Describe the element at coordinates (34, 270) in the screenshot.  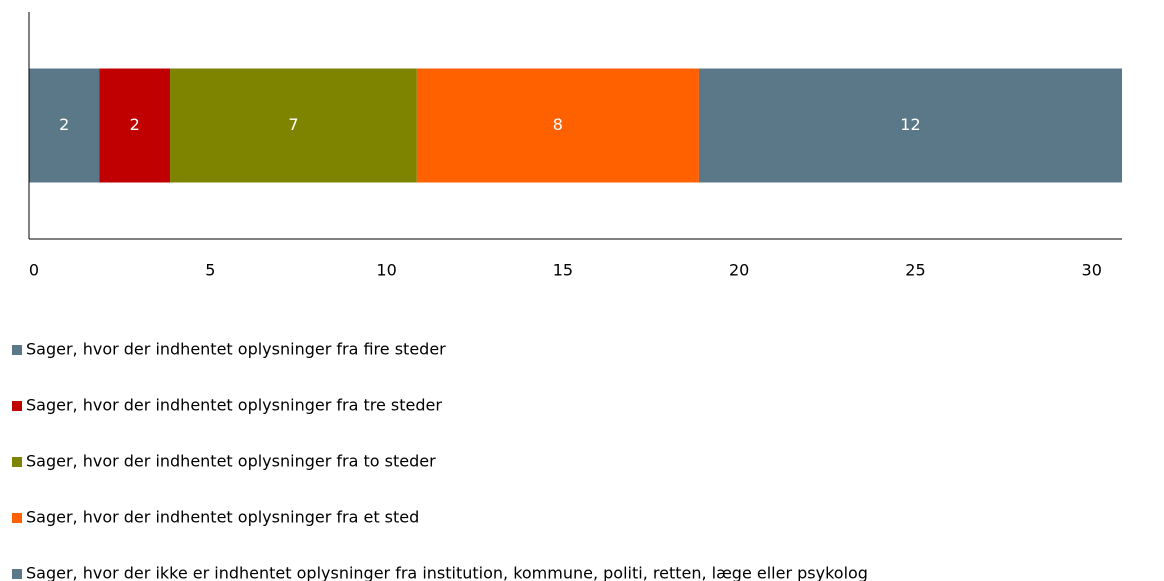
I see `x-tick-label: 0` at that location.